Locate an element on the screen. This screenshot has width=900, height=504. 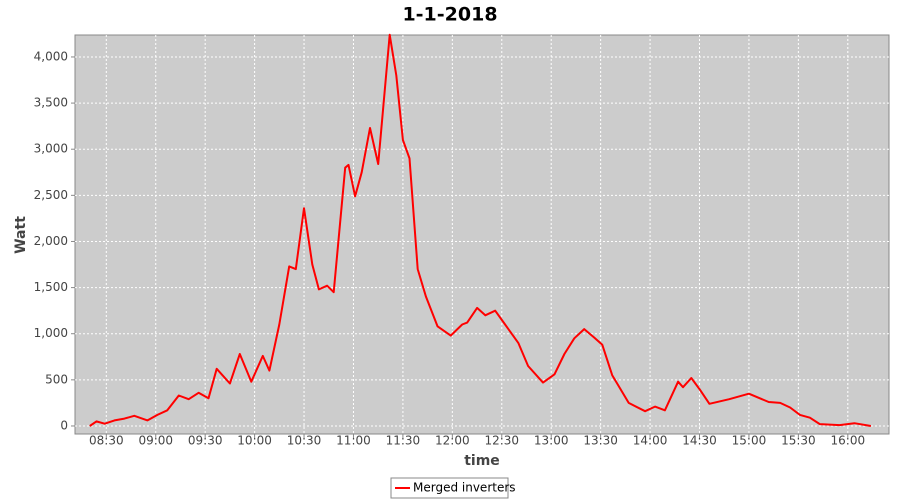
x-tick-label: 15:00 is located at coordinates (749, 441).